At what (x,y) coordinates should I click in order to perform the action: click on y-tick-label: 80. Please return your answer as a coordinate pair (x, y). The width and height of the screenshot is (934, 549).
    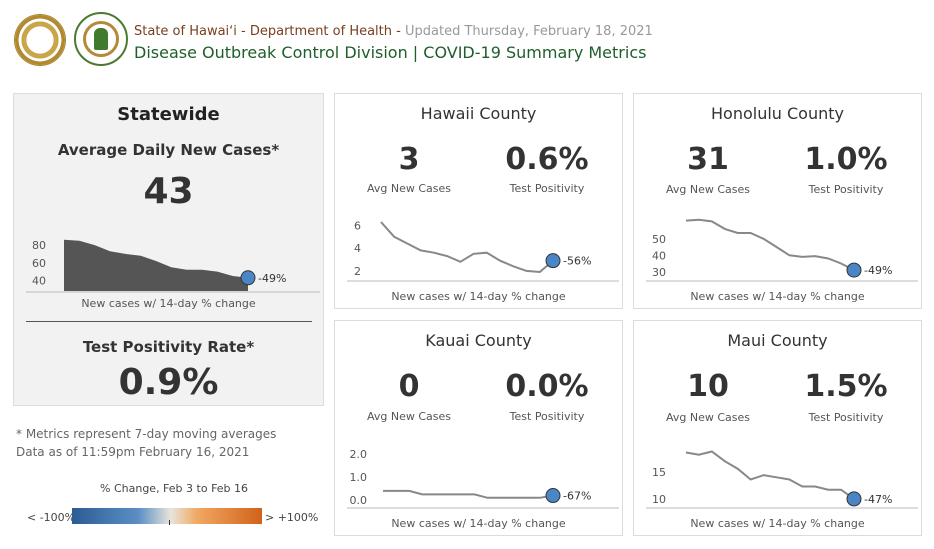
    Looking at the image, I should click on (39, 245).